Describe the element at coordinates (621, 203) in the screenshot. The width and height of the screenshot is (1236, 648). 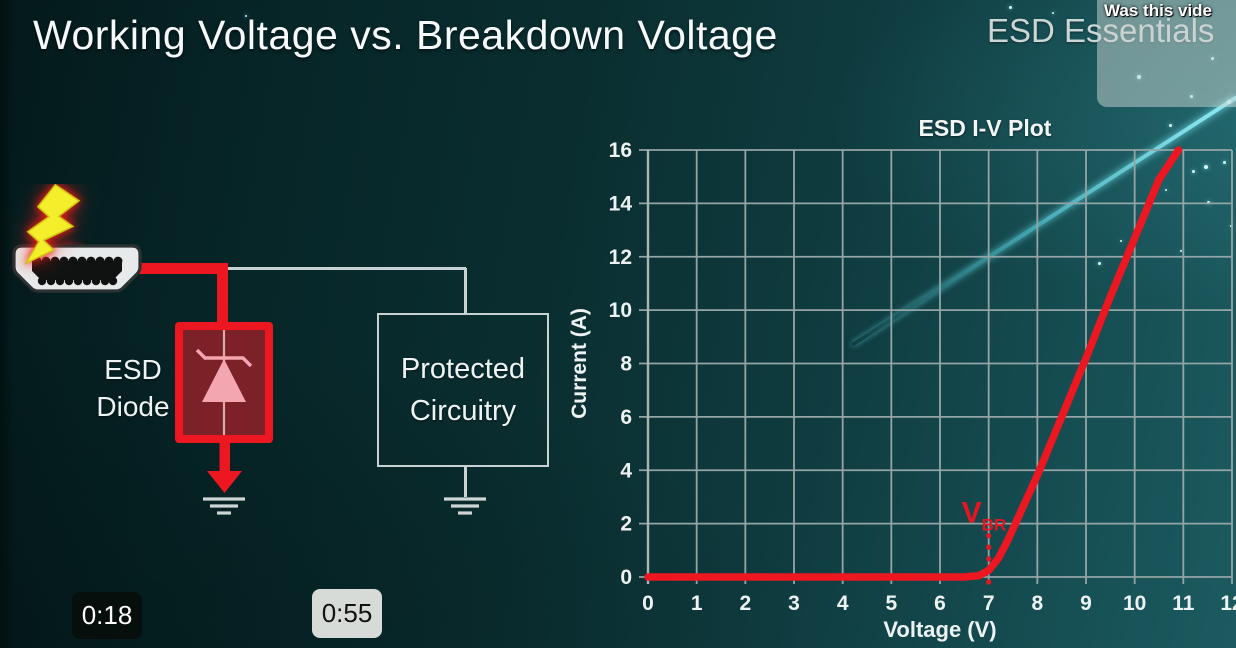
I see `svg-text: 14` at that location.